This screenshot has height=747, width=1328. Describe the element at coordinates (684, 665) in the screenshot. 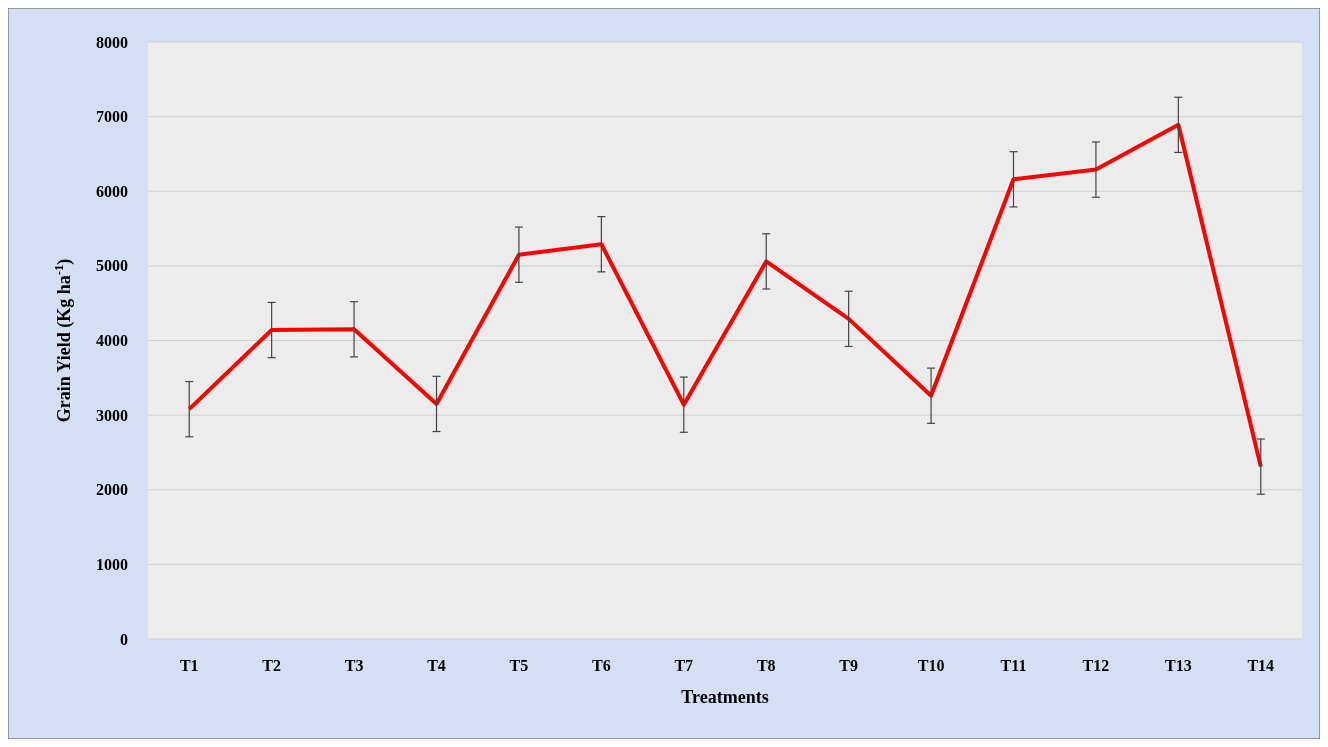

I see `x-tick-label: T7` at that location.